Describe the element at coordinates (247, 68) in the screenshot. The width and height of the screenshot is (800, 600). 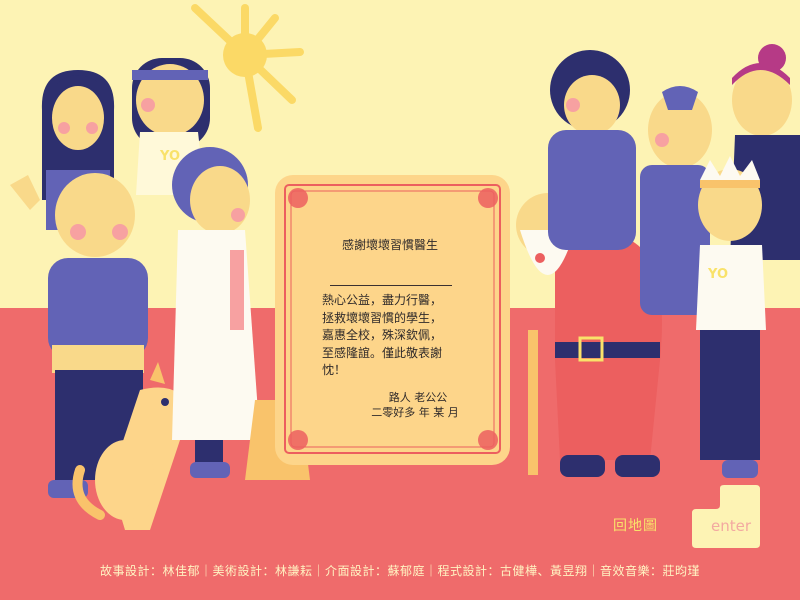
I see `sun-icon` at that location.